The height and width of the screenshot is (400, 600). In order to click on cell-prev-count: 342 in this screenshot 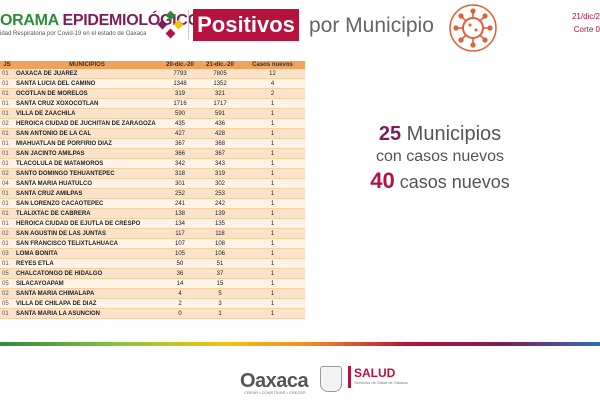, I will do `click(180, 163)`.